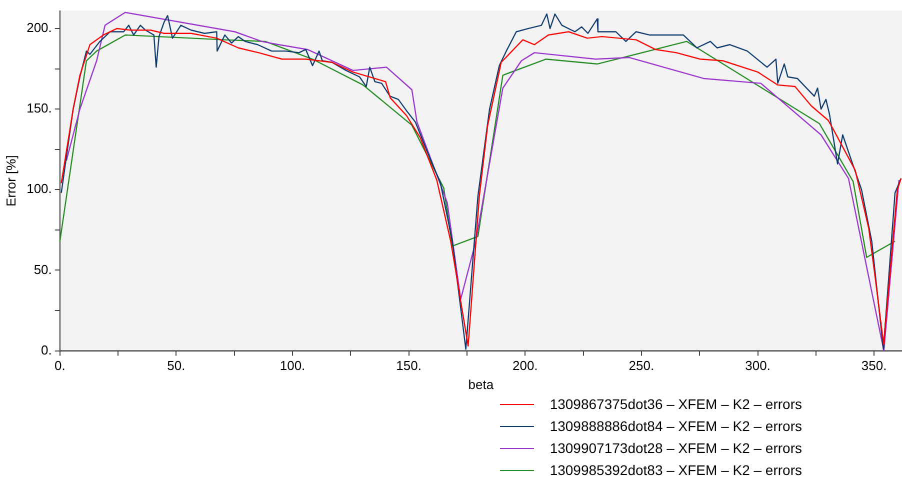 This screenshot has width=902, height=493. What do you see at coordinates (43, 269) in the screenshot?
I see `y-tick-label: 50.` at bounding box center [43, 269].